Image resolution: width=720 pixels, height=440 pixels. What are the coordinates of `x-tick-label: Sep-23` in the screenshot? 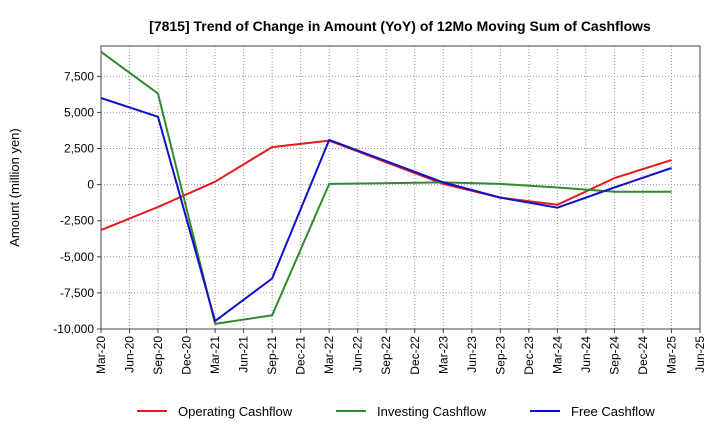 It's located at (500, 355).